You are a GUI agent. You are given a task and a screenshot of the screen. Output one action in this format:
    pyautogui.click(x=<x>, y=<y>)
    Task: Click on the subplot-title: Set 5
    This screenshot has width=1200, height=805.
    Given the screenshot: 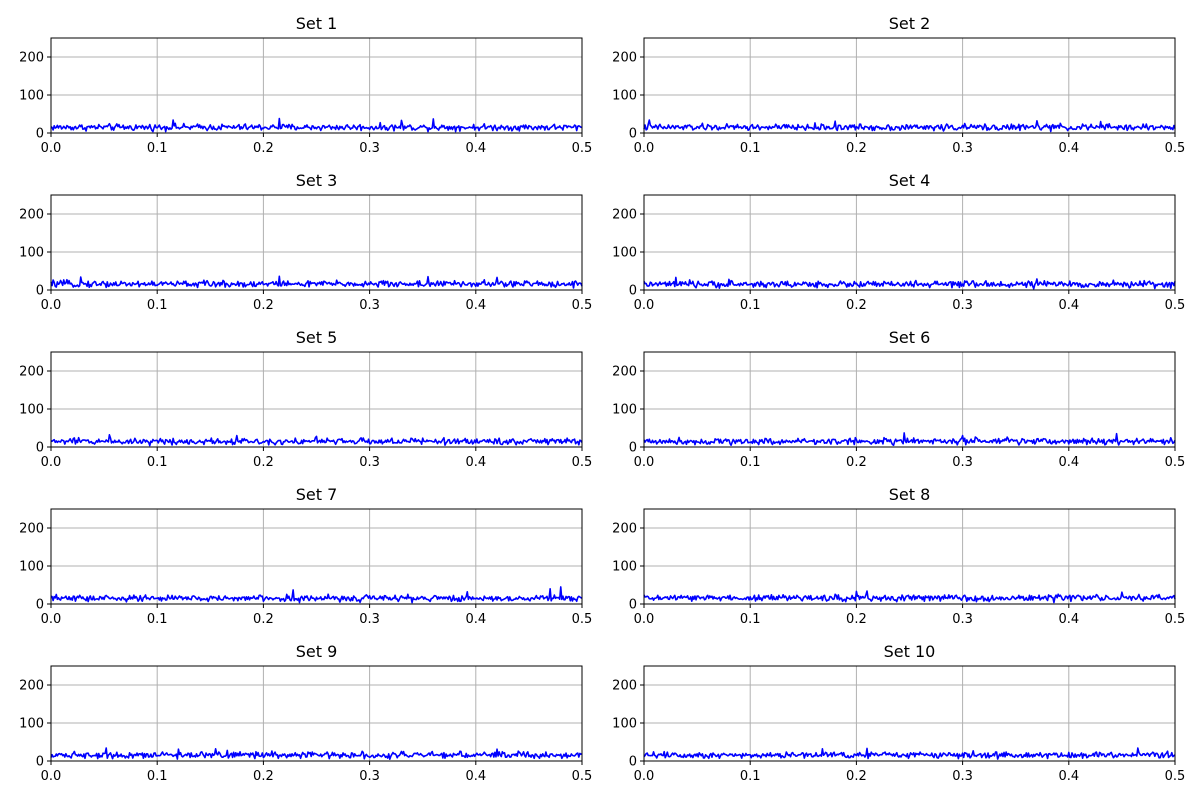 What is the action you would take?
    pyautogui.click(x=317, y=337)
    